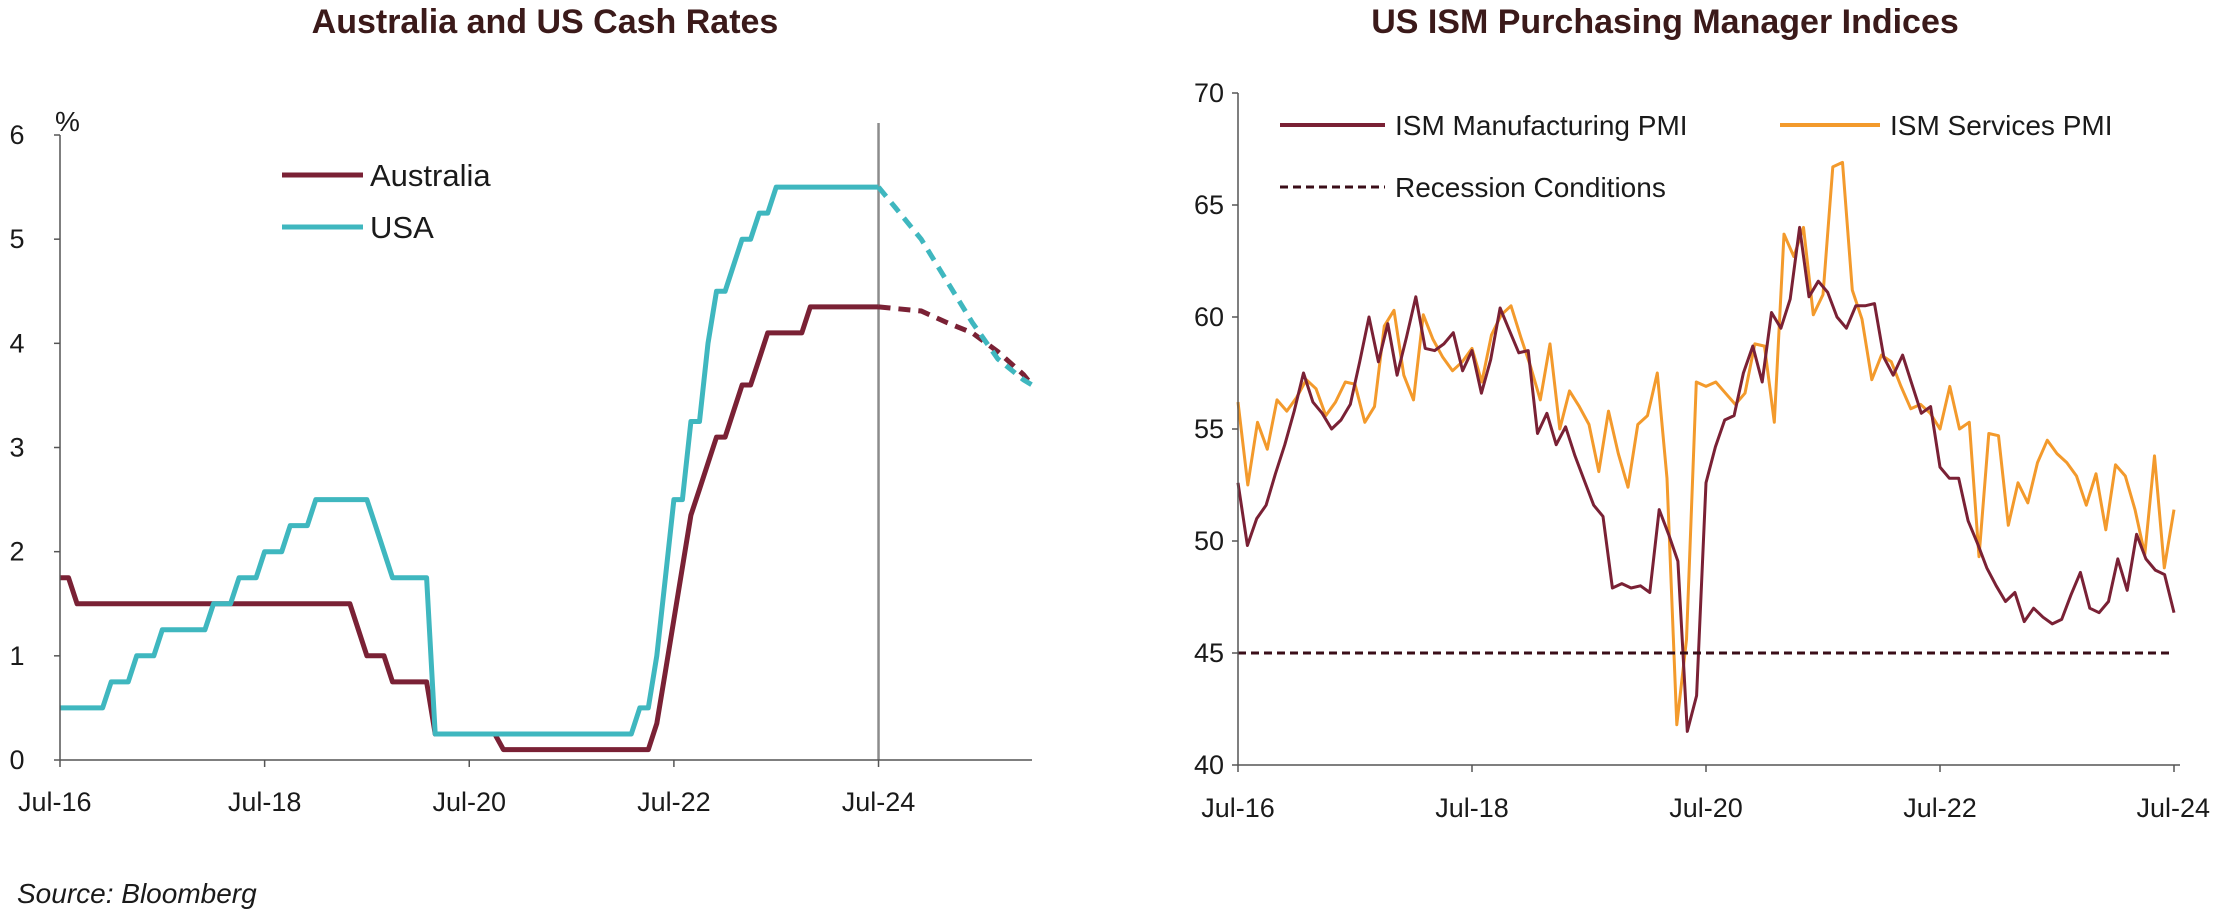 This screenshot has width=2222, height=910. What do you see at coordinates (34, 447) in the screenshot?
I see `cash-rates-y-ticks: 0 1 2 3 4 5 6` at bounding box center [34, 447].